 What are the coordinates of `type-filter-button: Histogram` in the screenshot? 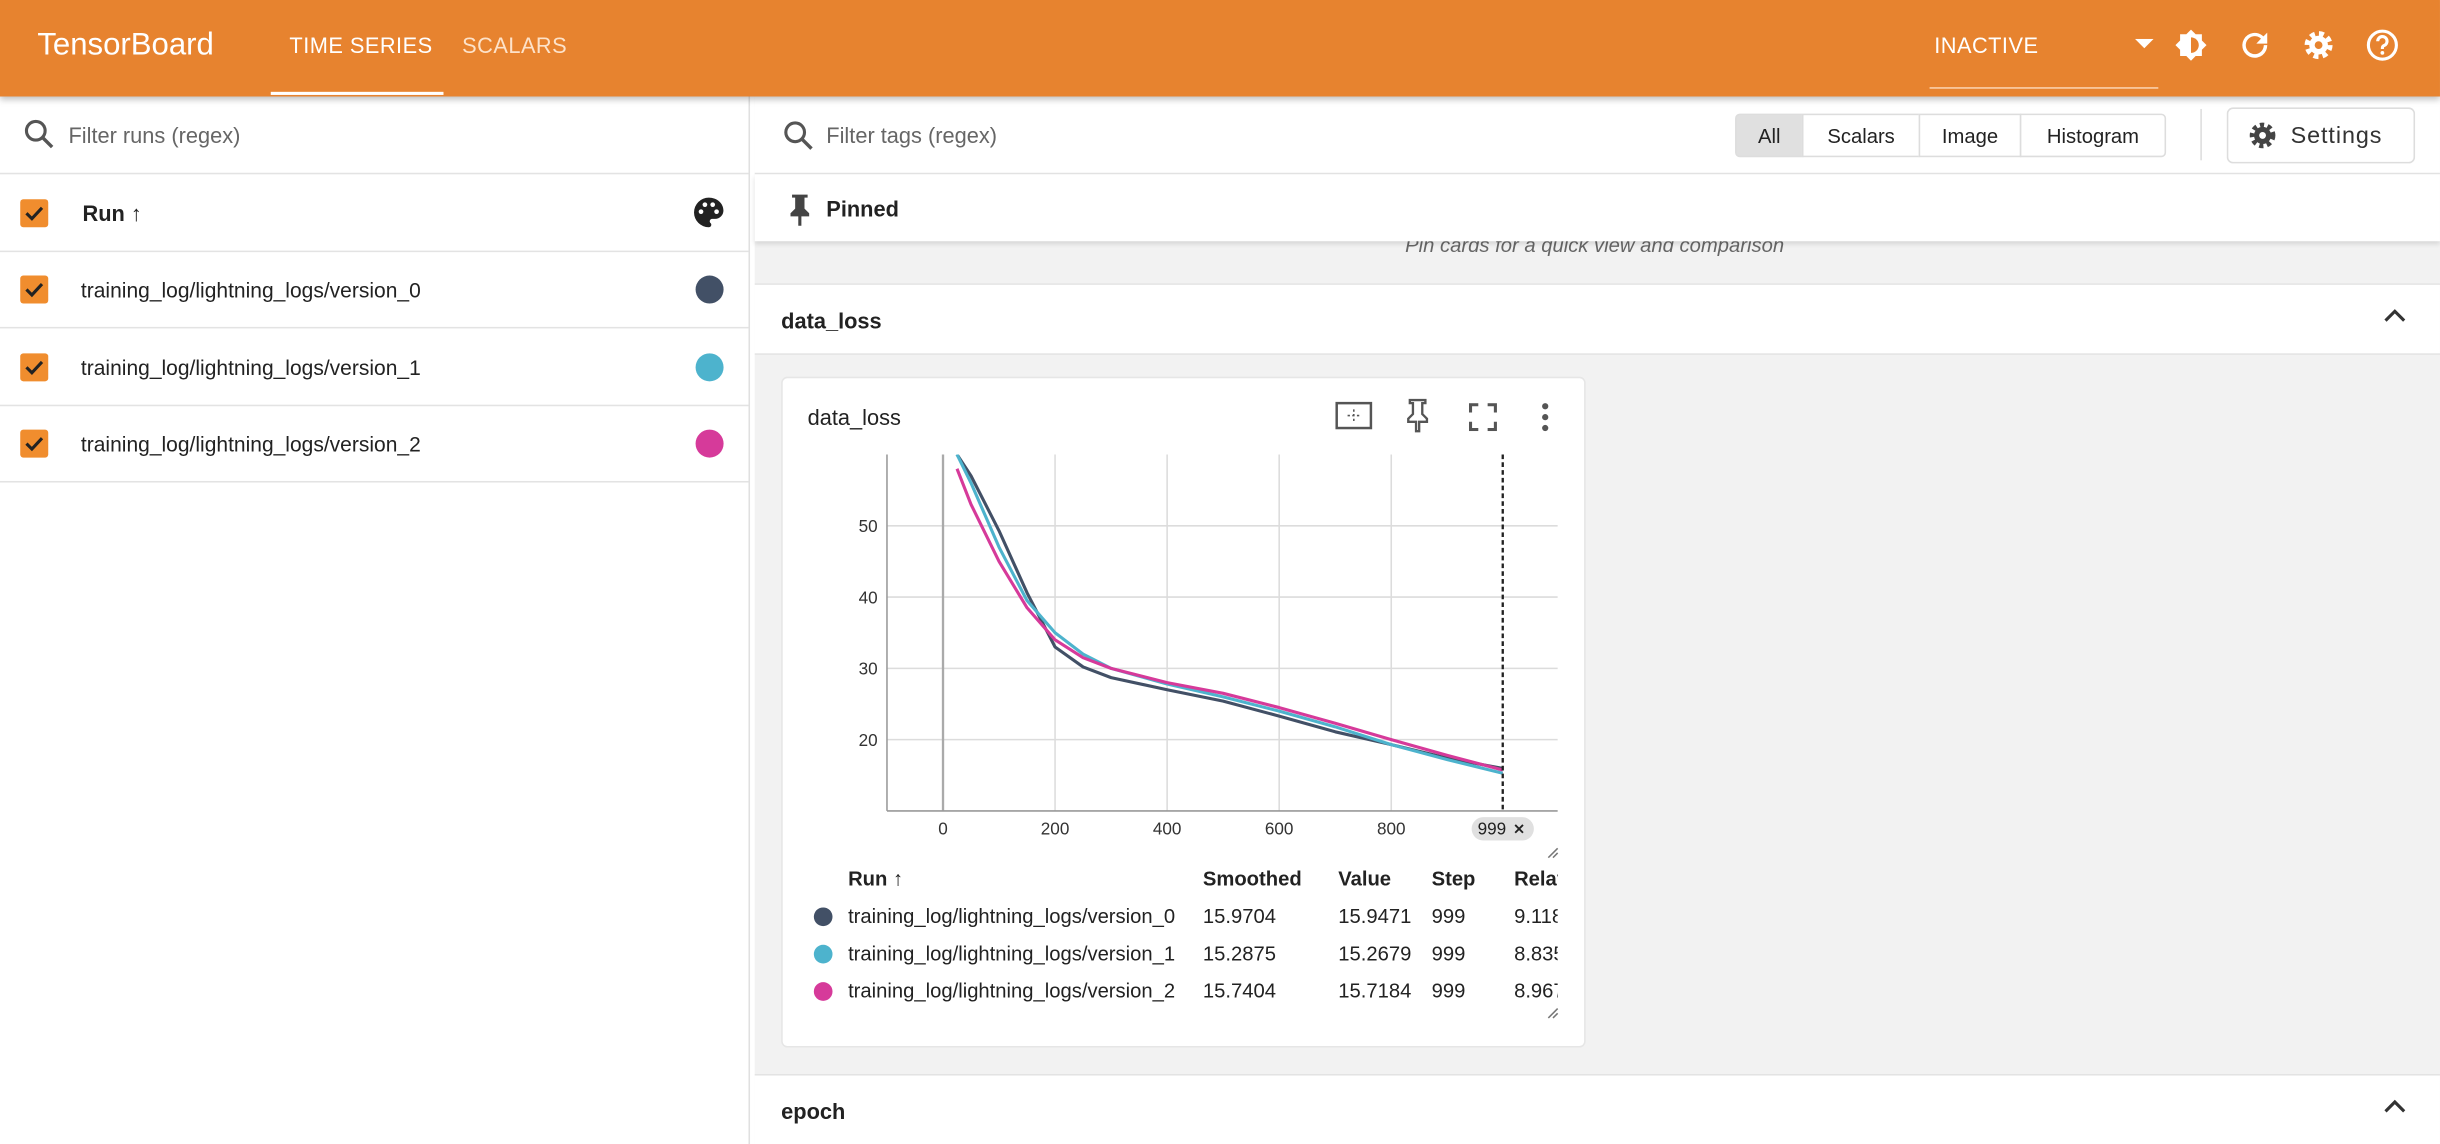 It's located at (2093, 135).